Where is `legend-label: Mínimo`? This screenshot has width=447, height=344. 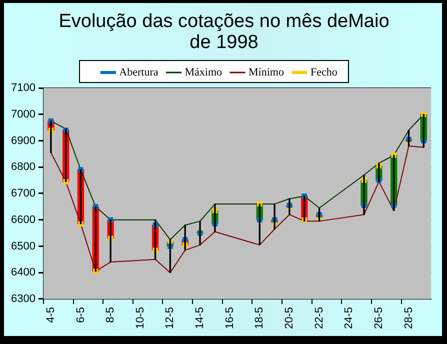
legend-label: Mínimo is located at coordinates (266, 72).